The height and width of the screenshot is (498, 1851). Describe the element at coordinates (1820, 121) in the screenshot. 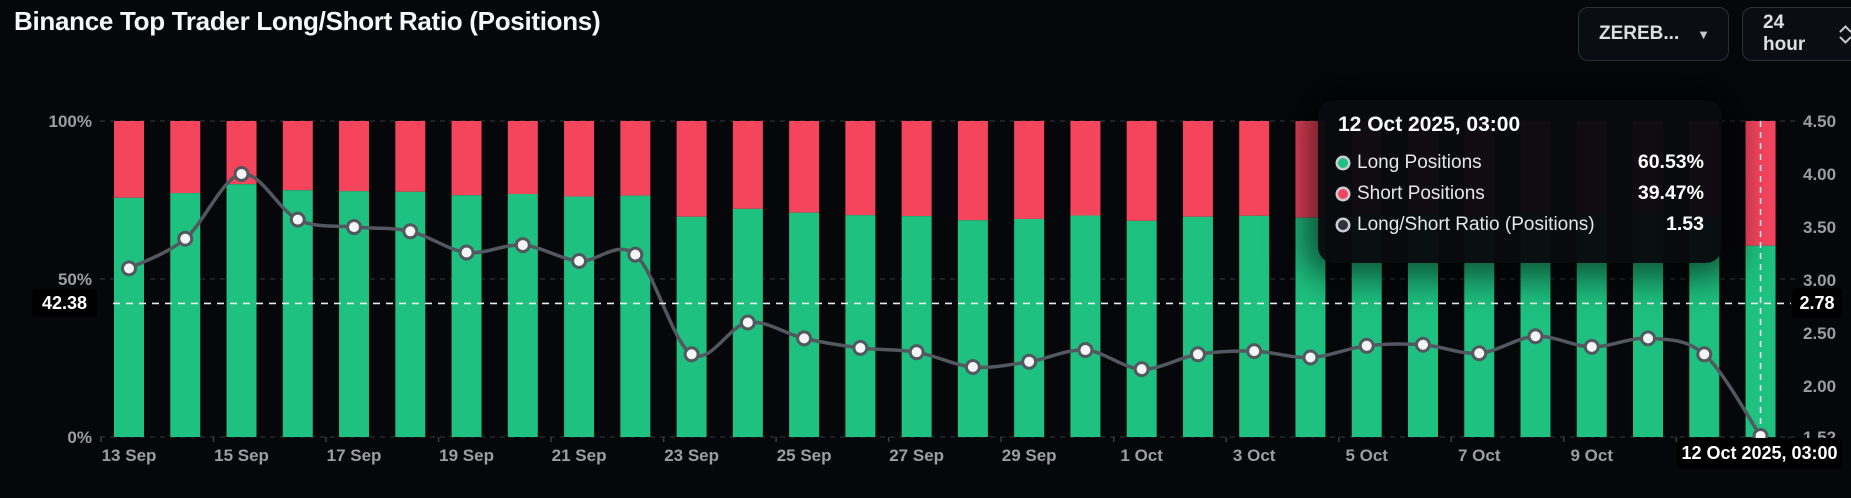

I see `right-axis-tick: 4.50` at that location.